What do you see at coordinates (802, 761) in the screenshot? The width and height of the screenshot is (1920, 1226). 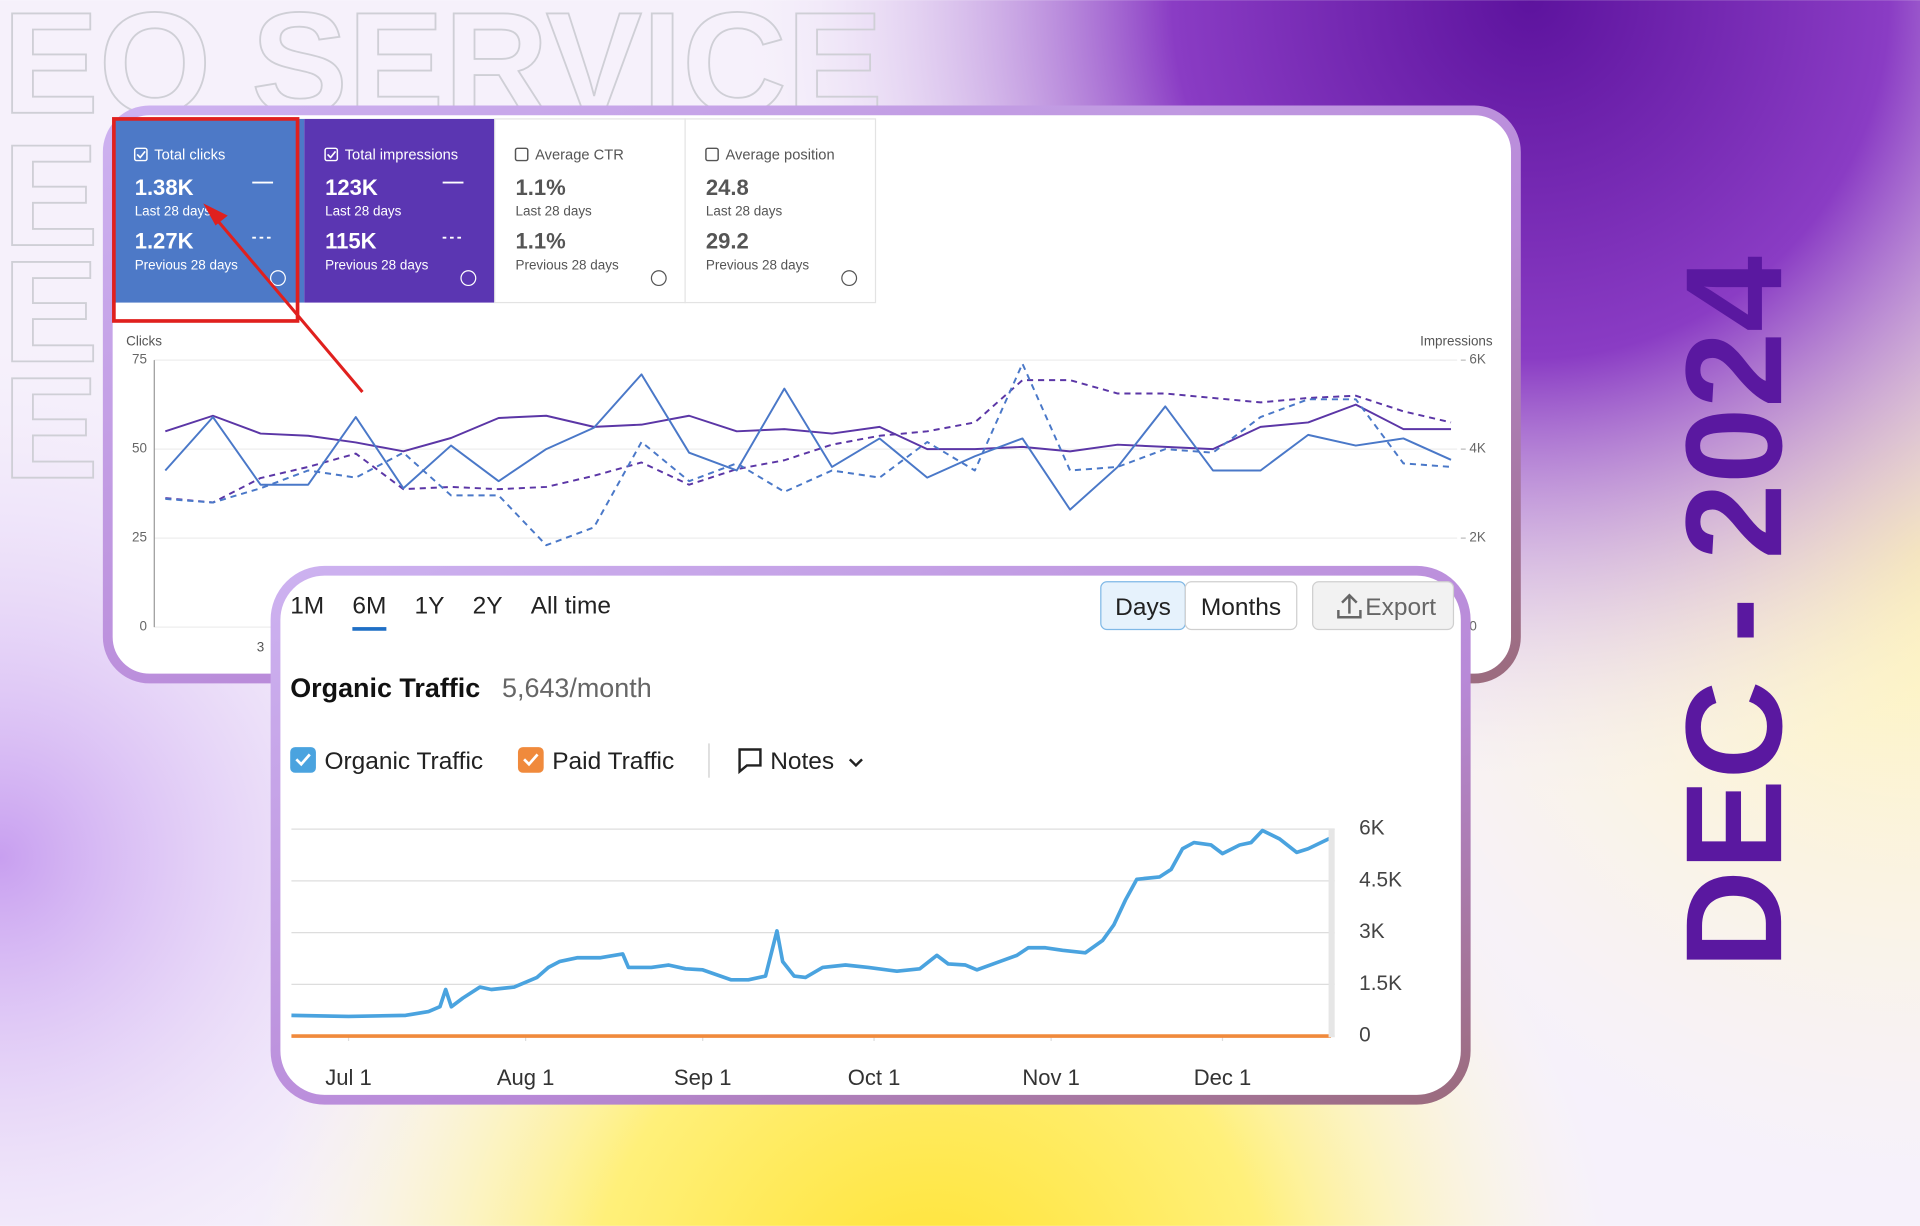 I see `notes-label: Notes` at bounding box center [802, 761].